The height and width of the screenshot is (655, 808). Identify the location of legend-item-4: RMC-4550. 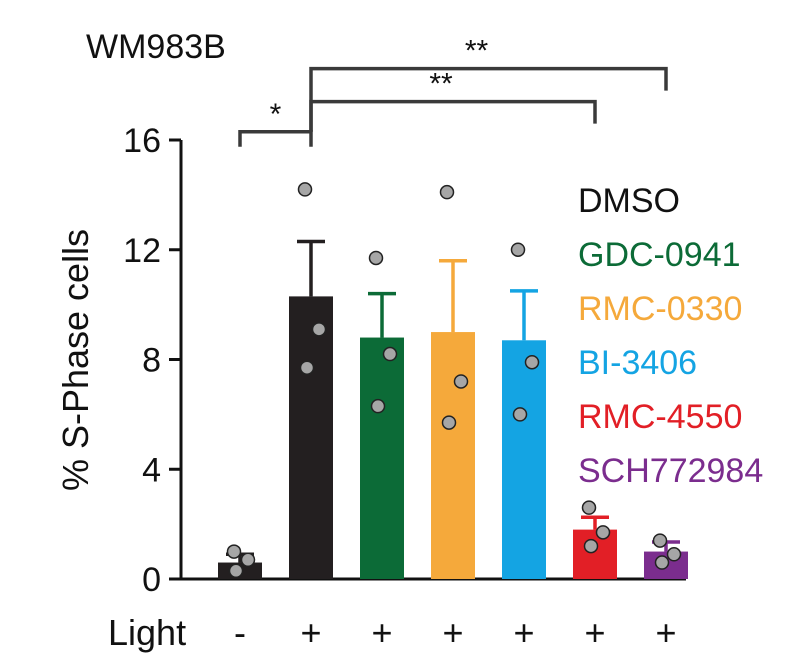
(660, 417).